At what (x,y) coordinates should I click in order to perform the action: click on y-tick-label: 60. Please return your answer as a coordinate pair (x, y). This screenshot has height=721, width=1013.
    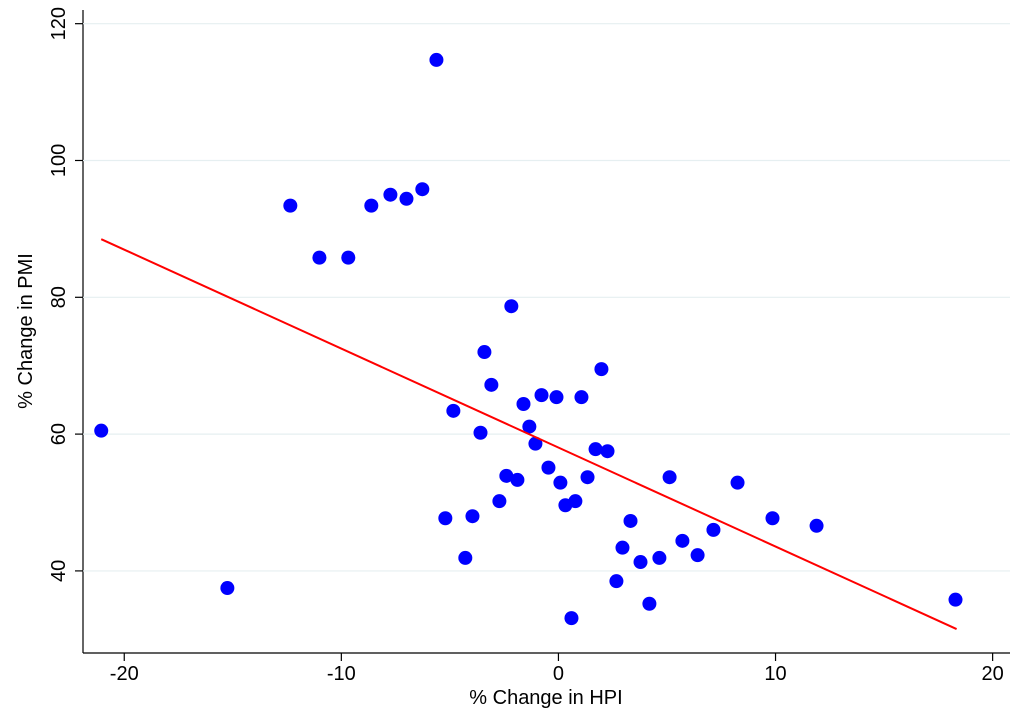
    Looking at the image, I should click on (59, 434).